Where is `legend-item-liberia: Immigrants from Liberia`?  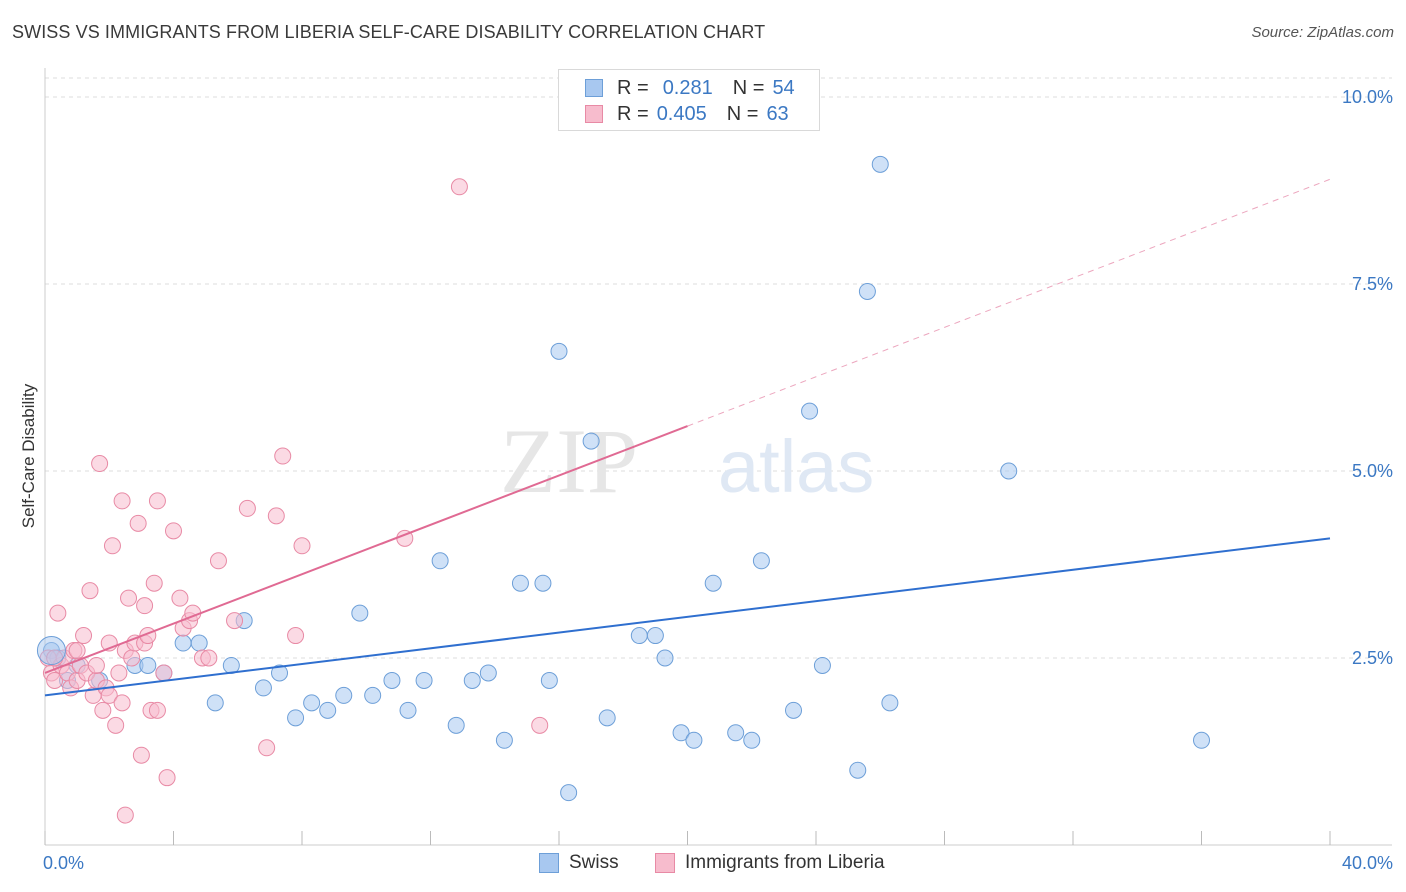 legend-item-liberia: Immigrants from Liberia is located at coordinates (770, 863).